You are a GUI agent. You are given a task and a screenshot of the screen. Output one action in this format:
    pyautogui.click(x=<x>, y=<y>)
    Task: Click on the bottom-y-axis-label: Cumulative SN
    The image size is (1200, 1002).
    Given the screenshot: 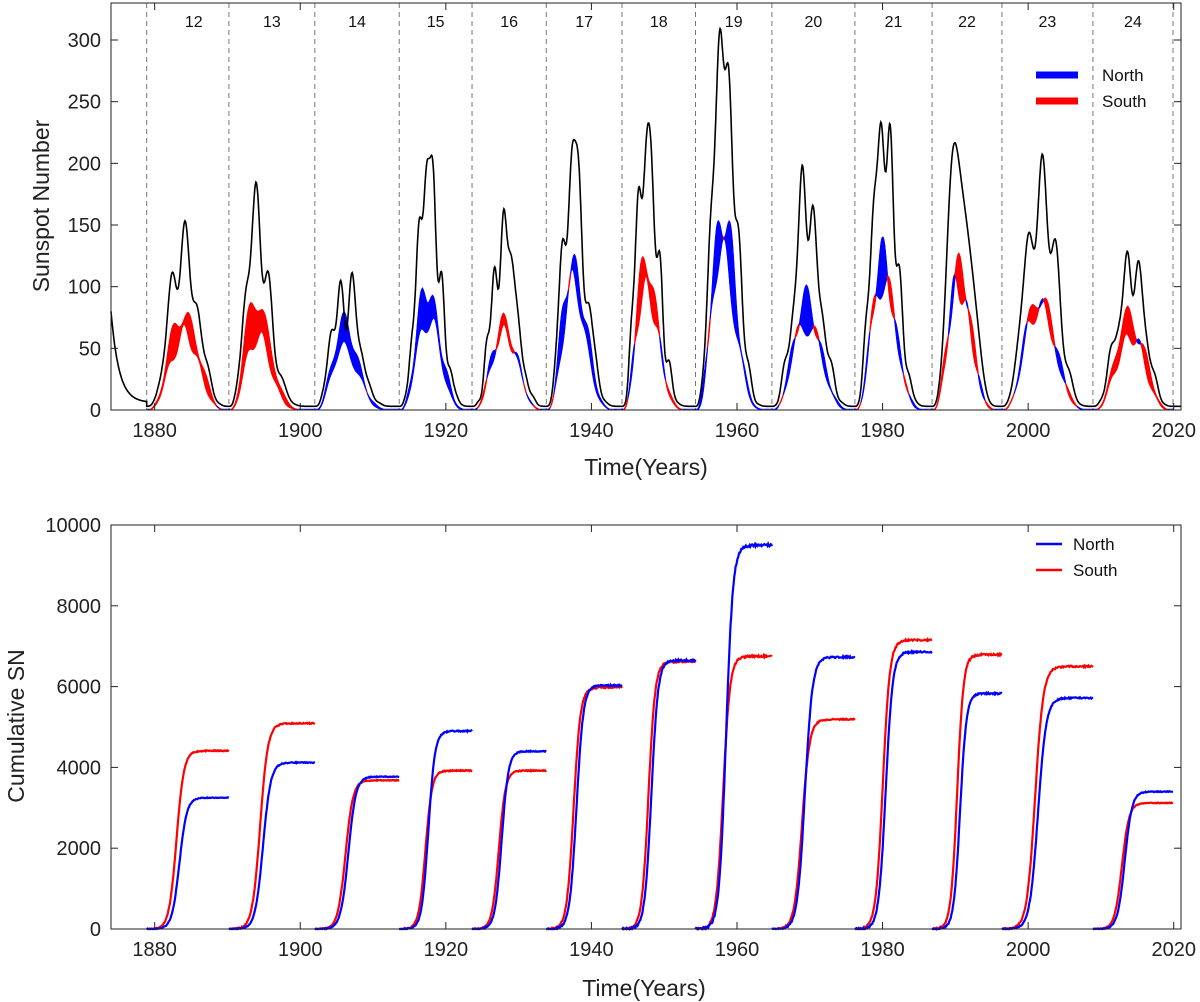 What is the action you would take?
    pyautogui.click(x=16, y=725)
    